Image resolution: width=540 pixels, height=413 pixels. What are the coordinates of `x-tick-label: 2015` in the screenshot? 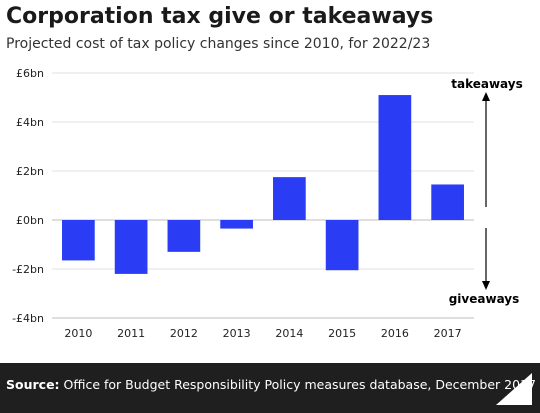 It's located at (342, 333).